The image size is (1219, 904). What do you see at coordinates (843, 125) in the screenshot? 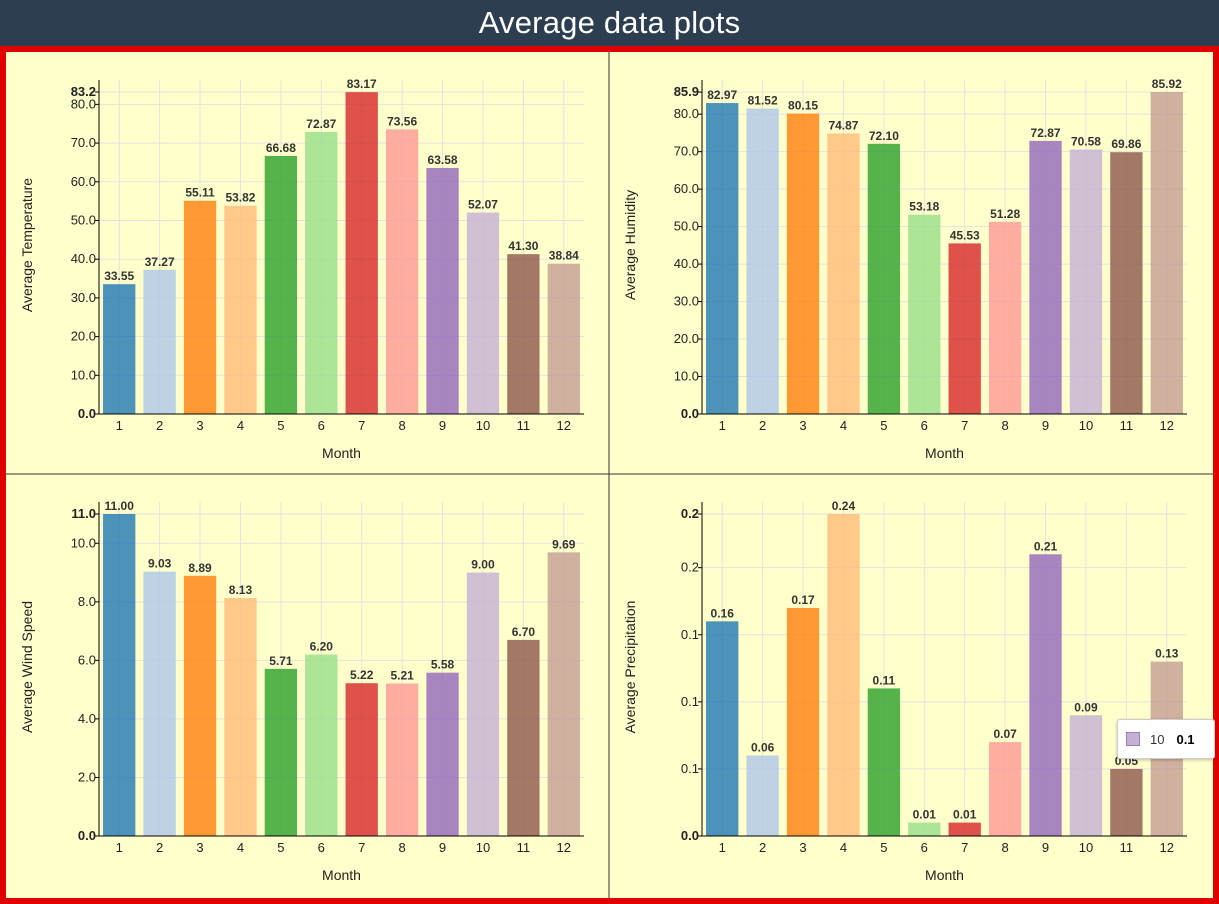
I see `bar-value-label: 74.87` at bounding box center [843, 125].